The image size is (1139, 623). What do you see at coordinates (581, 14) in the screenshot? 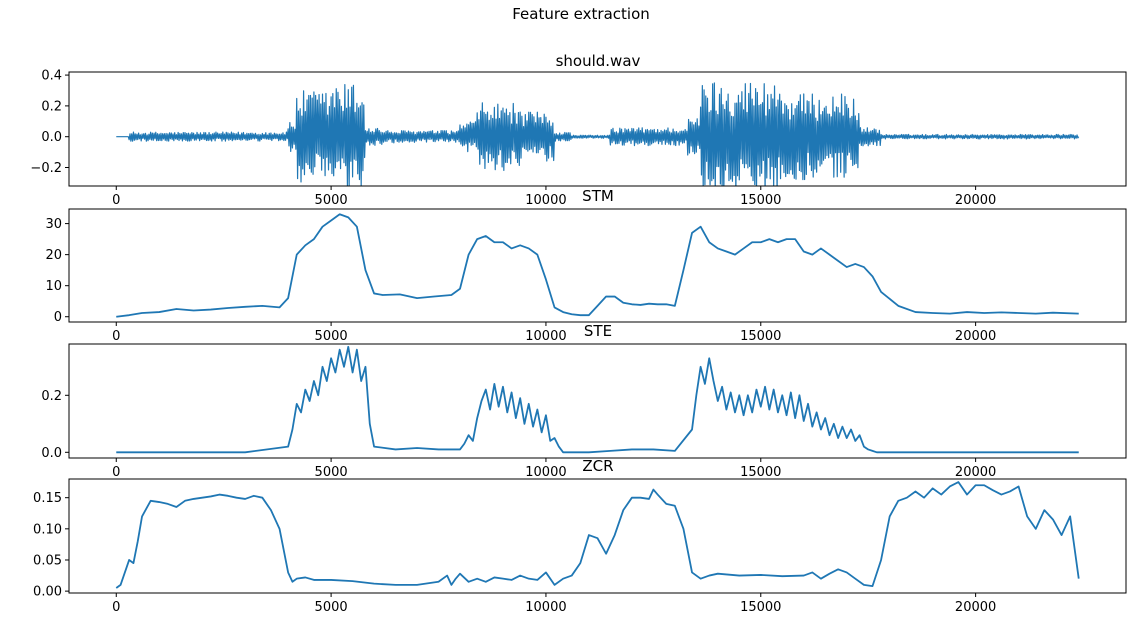
I see `figure-title: Feature extraction` at bounding box center [581, 14].